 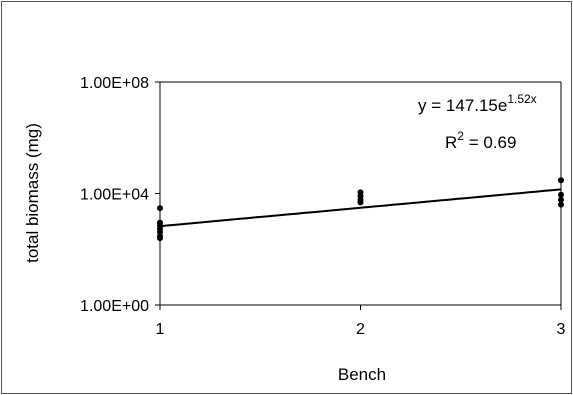 I want to click on x-tick-label: 3, so click(x=561, y=329).